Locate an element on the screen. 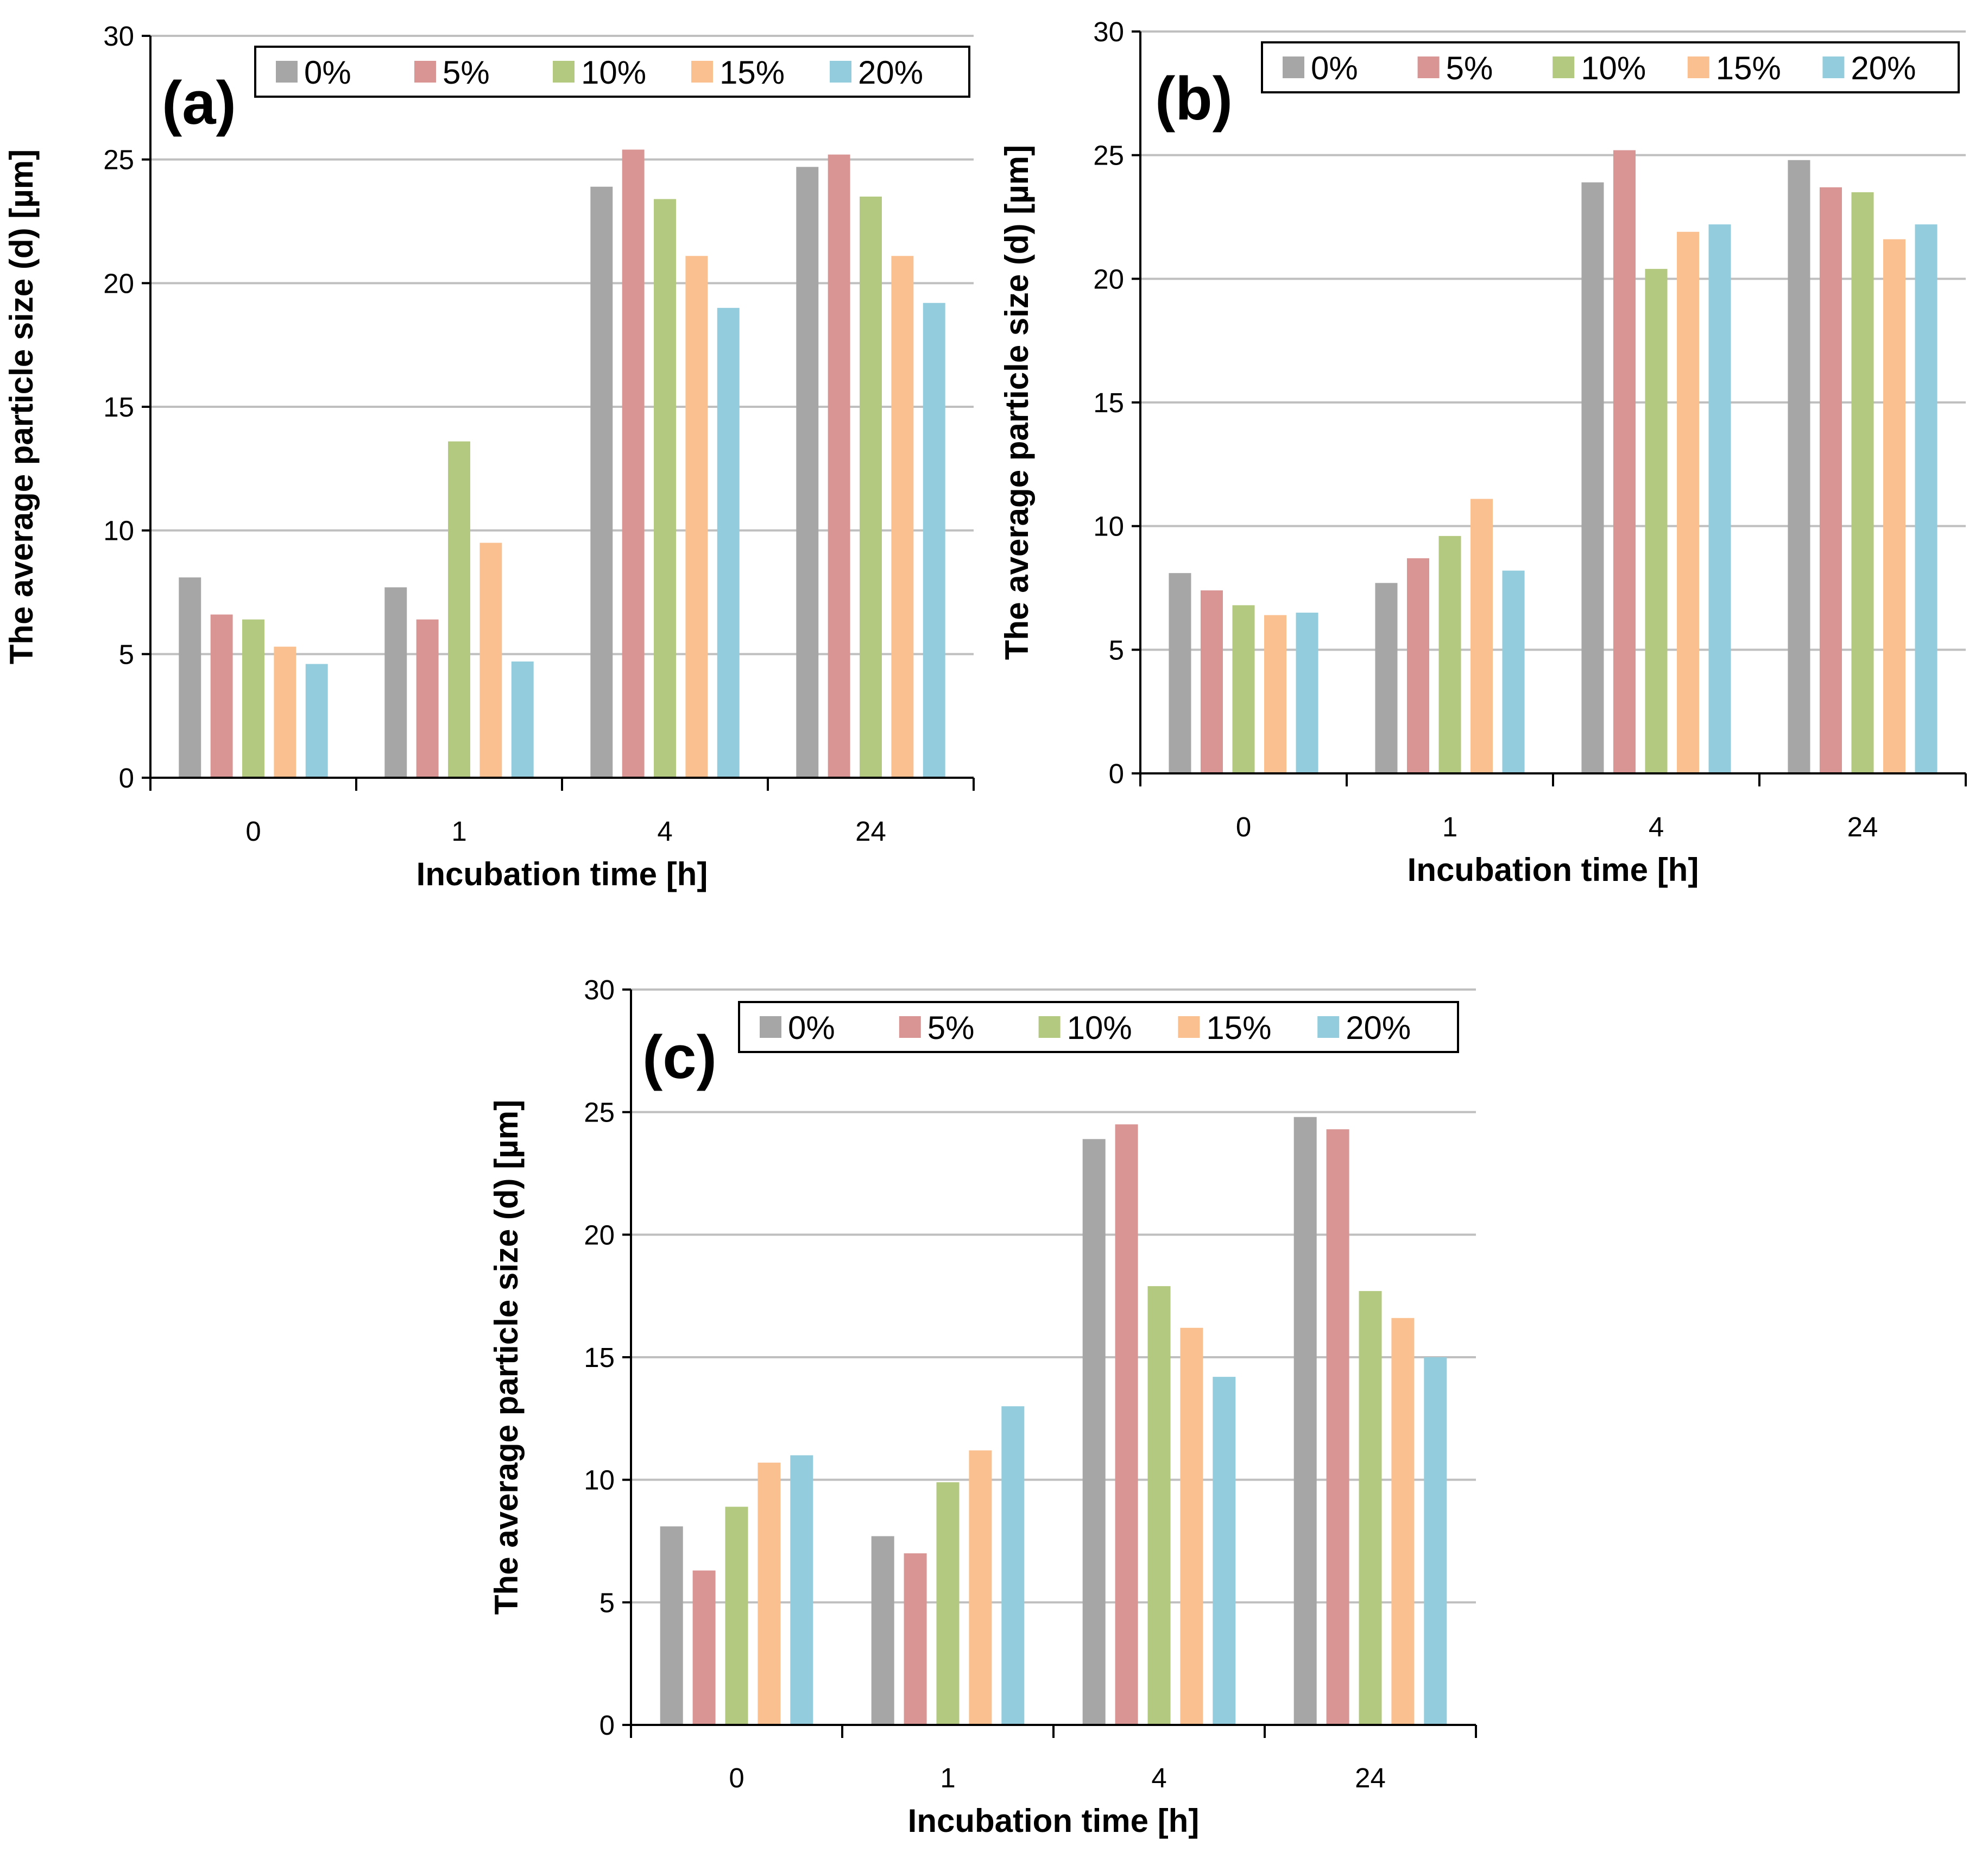 The height and width of the screenshot is (1852, 1988). bar-a-10pct-4h is located at coordinates (665, 488).